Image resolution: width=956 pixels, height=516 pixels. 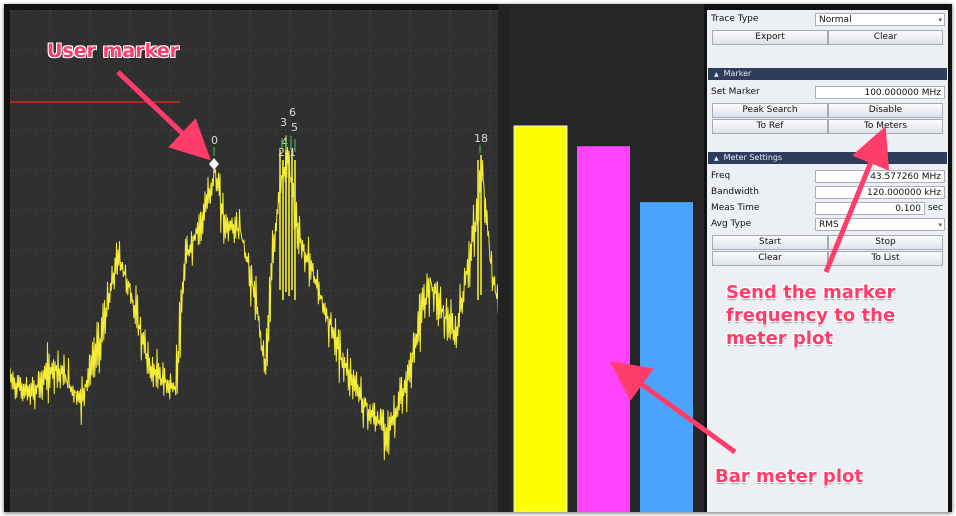 What do you see at coordinates (880, 92) in the screenshot?
I see `set-marker-input: 100.000000 MHz` at bounding box center [880, 92].